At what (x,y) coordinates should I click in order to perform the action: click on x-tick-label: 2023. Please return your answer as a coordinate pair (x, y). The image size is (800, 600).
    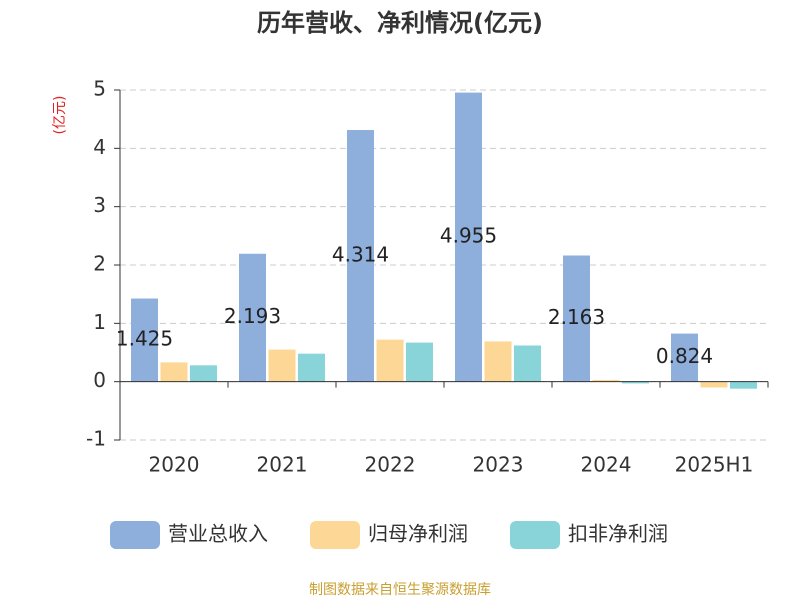
    Looking at the image, I should click on (498, 465).